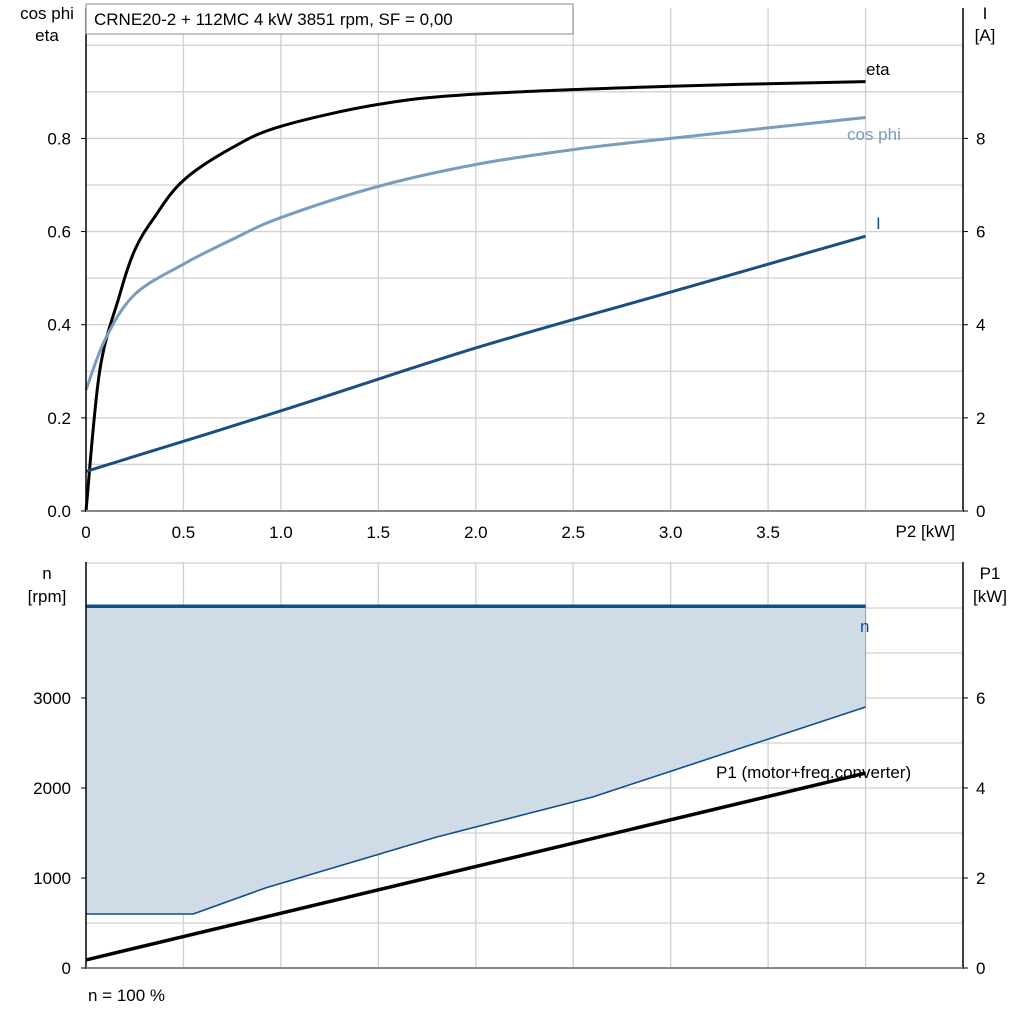 The image size is (1024, 1024). What do you see at coordinates (59, 418) in the screenshot?
I see `y-left-tick-label: 0.2` at bounding box center [59, 418].